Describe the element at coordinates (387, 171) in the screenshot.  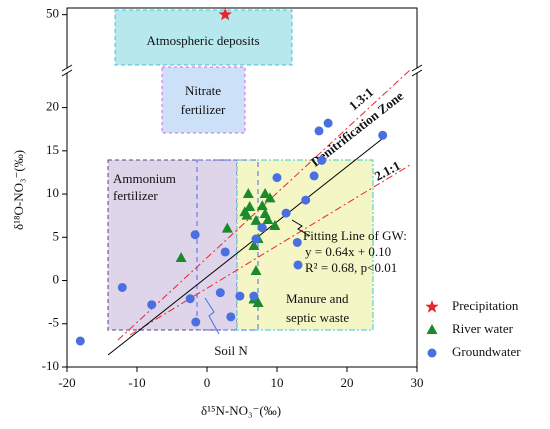
I see `annotation: 2.1:1` at that location.